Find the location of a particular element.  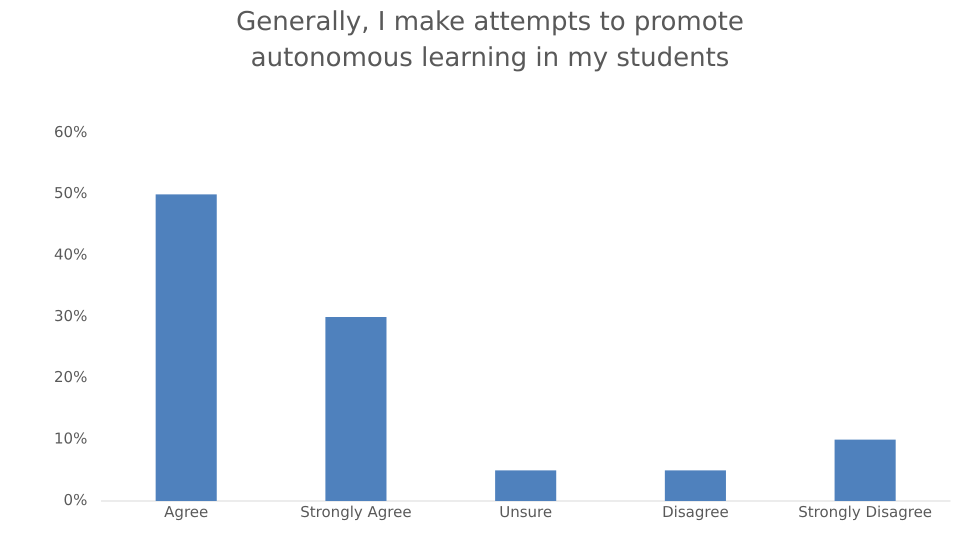

y-tick-label: 60% is located at coordinates (71, 131).